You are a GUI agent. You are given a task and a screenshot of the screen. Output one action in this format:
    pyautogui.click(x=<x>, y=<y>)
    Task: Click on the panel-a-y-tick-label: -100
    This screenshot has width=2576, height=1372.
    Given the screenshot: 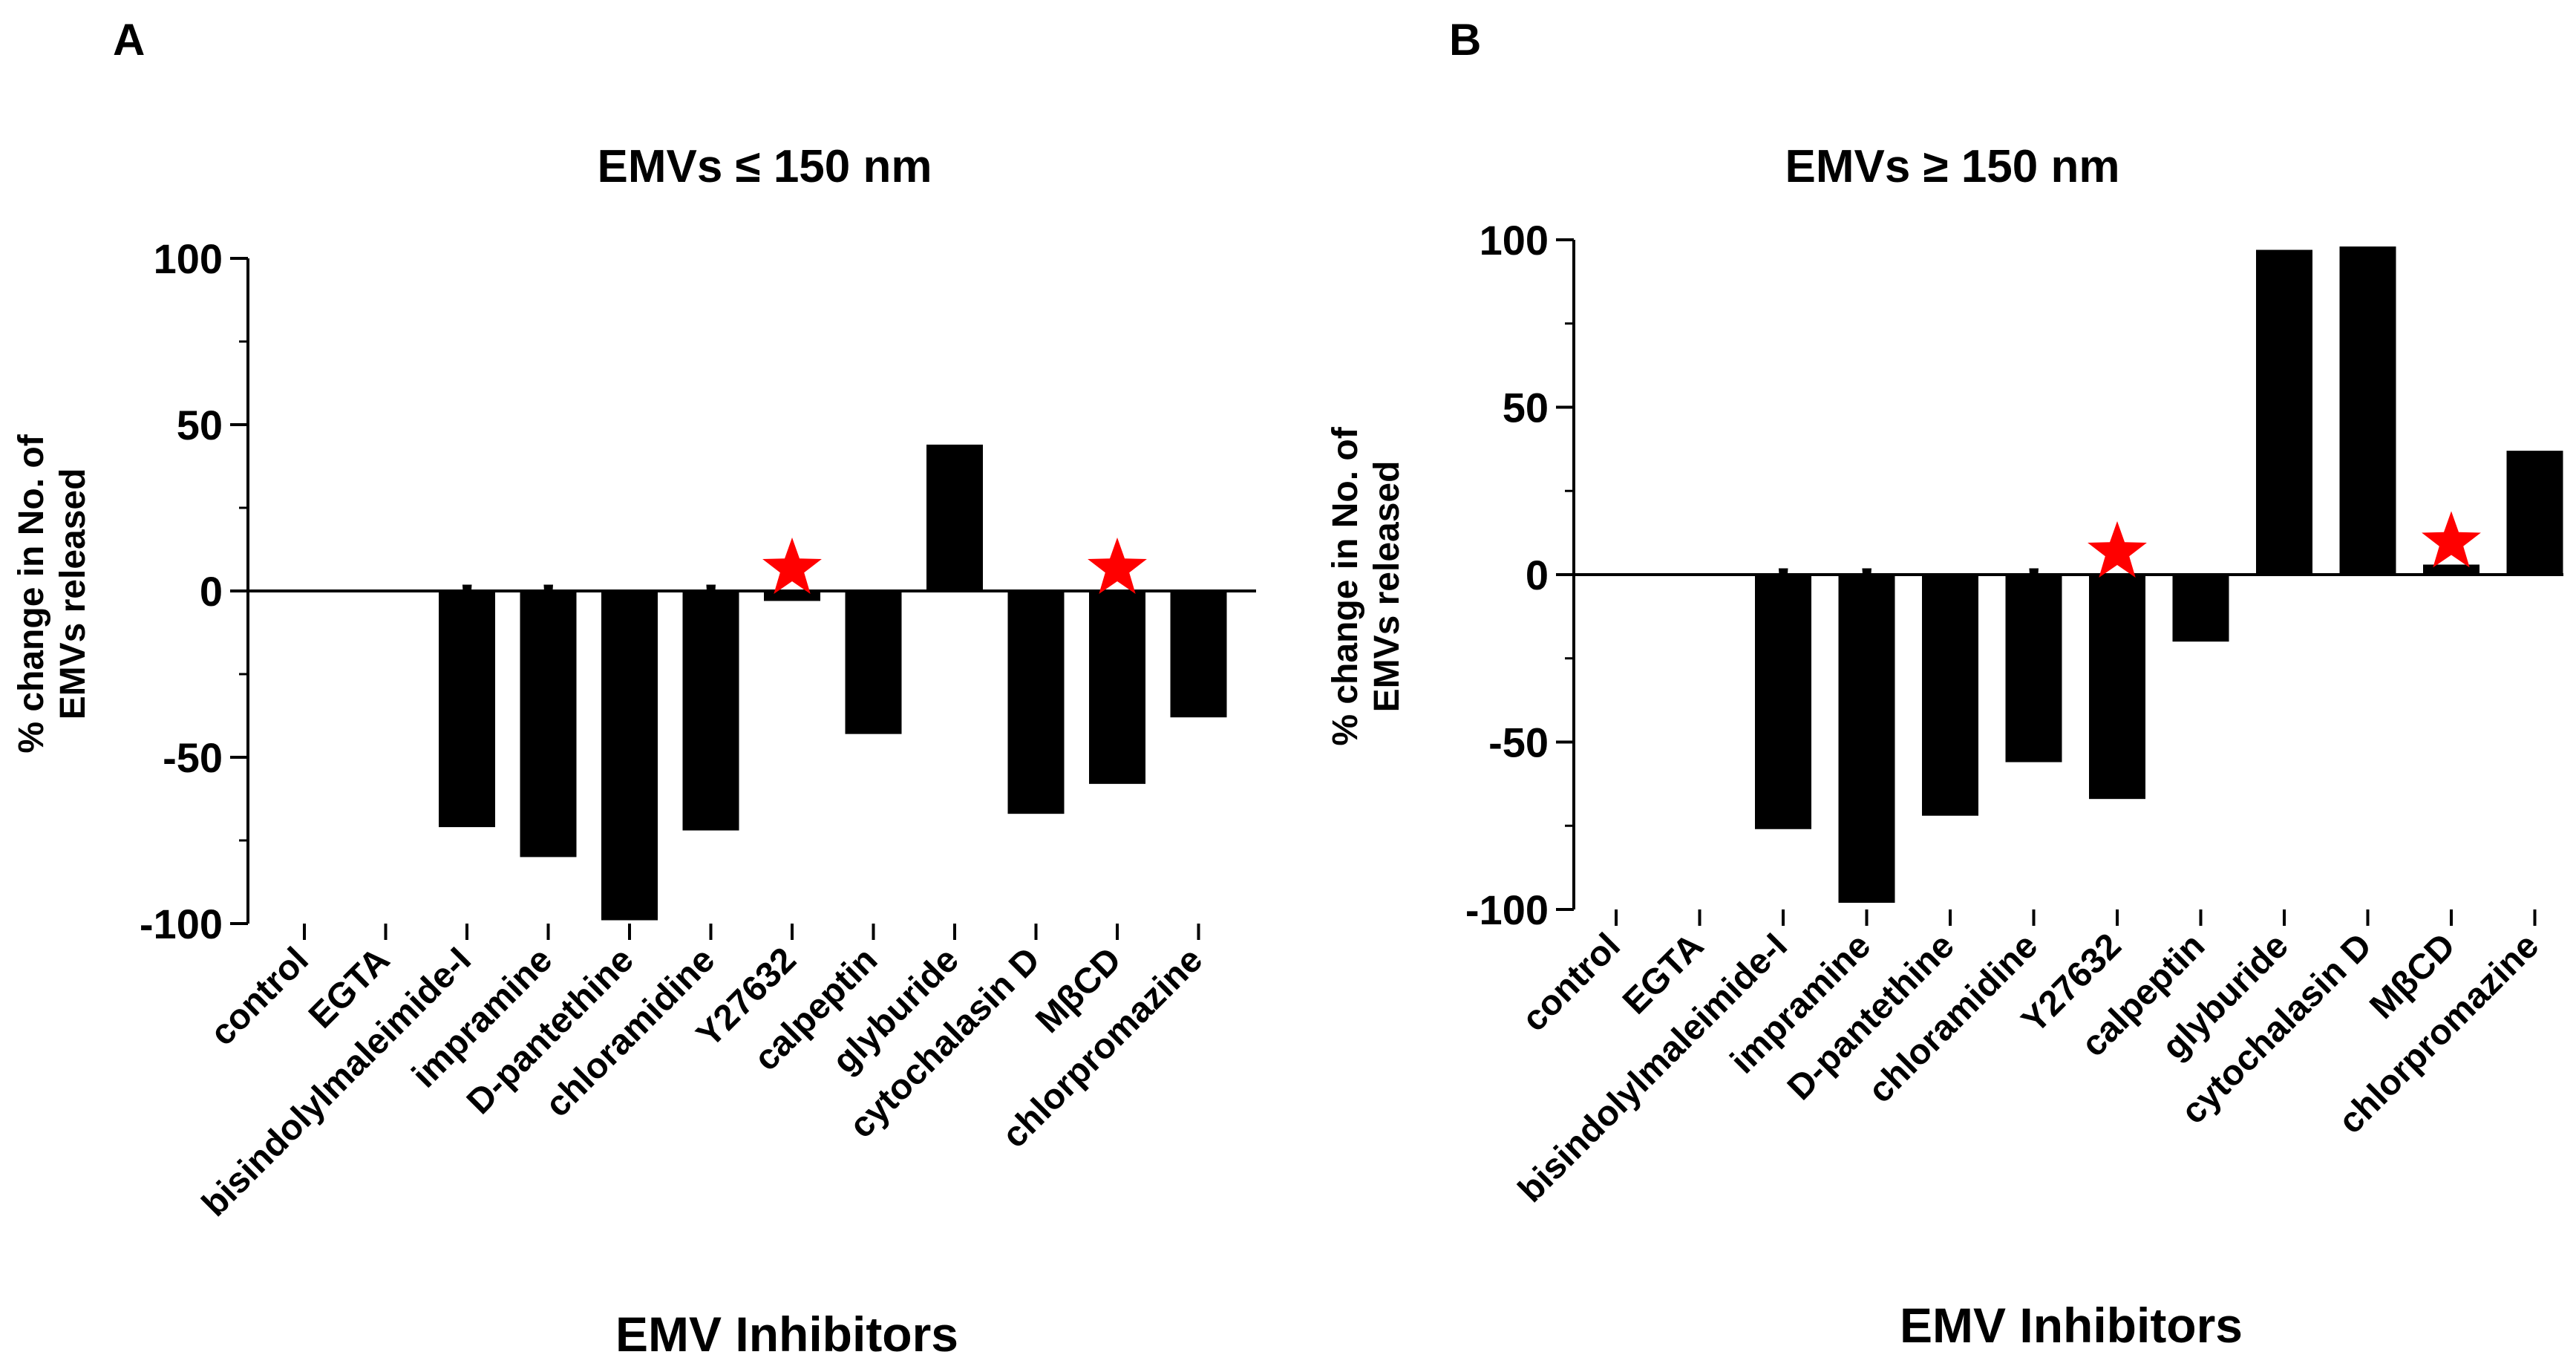 What is the action you would take?
    pyautogui.click(x=181, y=924)
    